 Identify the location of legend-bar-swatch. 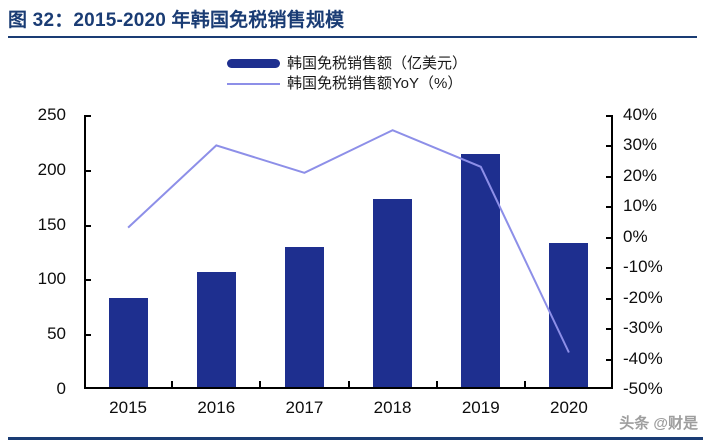
(253, 63).